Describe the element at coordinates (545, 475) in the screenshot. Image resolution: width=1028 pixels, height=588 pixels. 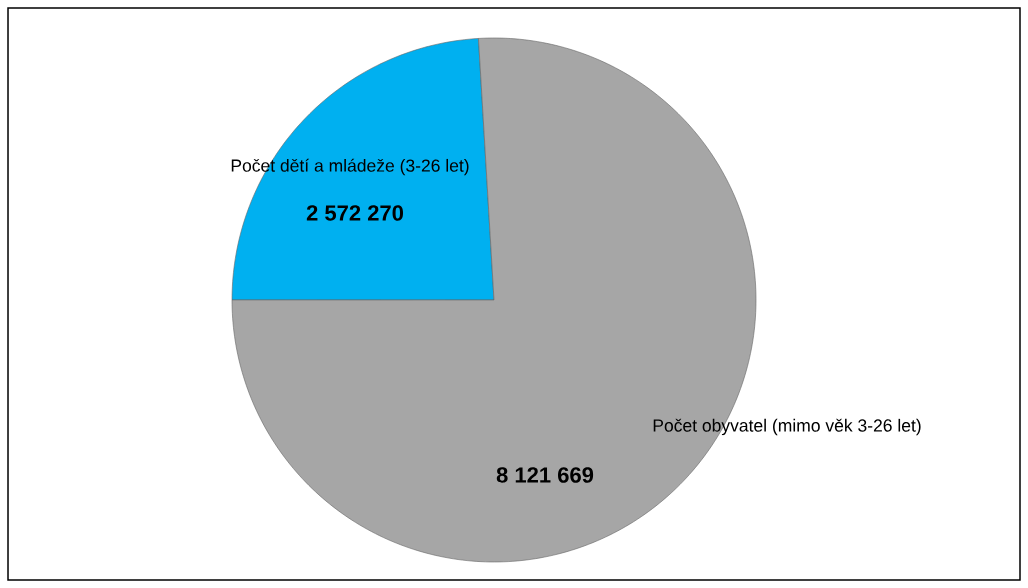
I see `data-label: 8 121 669` at that location.